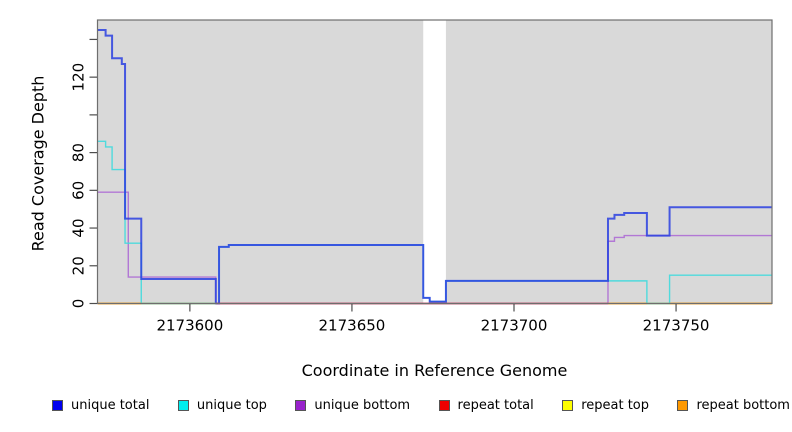  I want to click on legend-item-repeat-bottom: repeat bottom, so click(733, 405).